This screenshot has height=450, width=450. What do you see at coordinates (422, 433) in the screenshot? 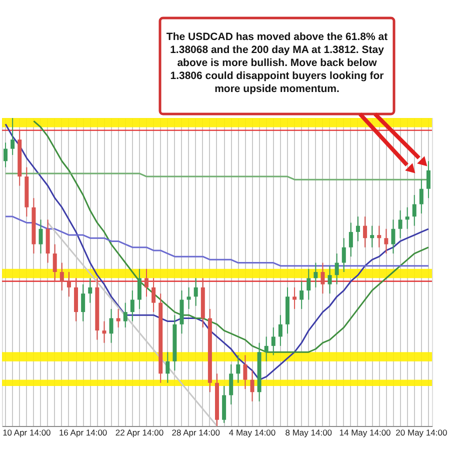
I see `x-tick-label: 20 May 14:00` at bounding box center [422, 433].